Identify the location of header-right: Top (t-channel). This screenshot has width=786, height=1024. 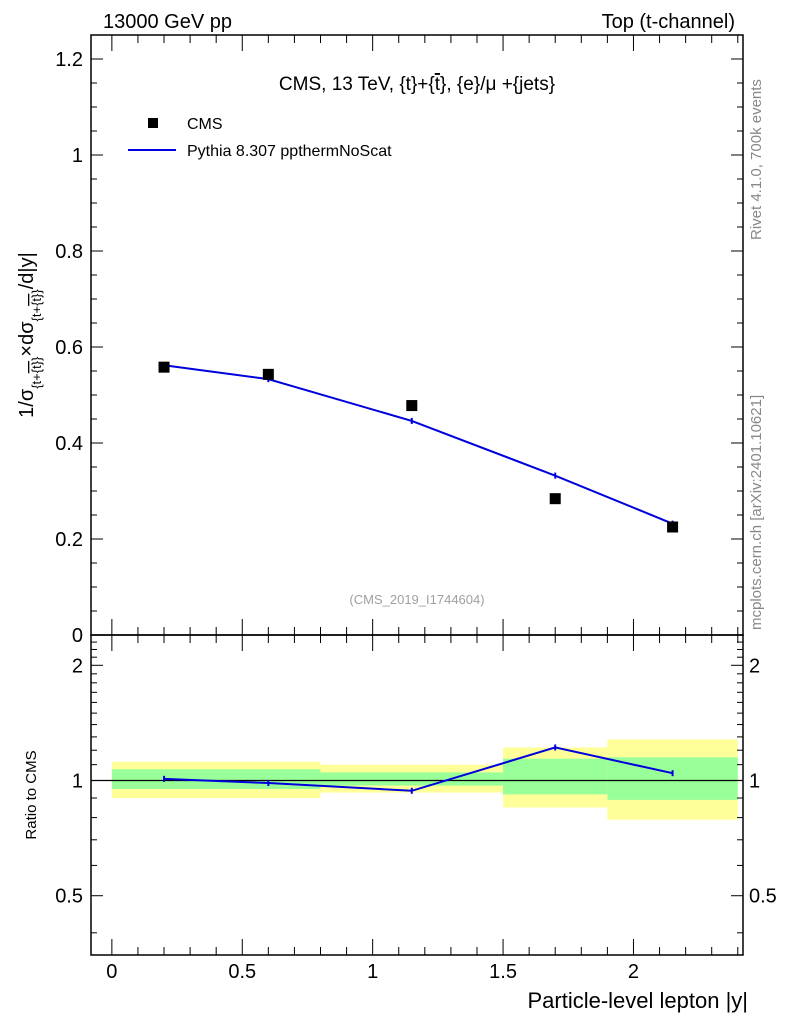
(668, 22).